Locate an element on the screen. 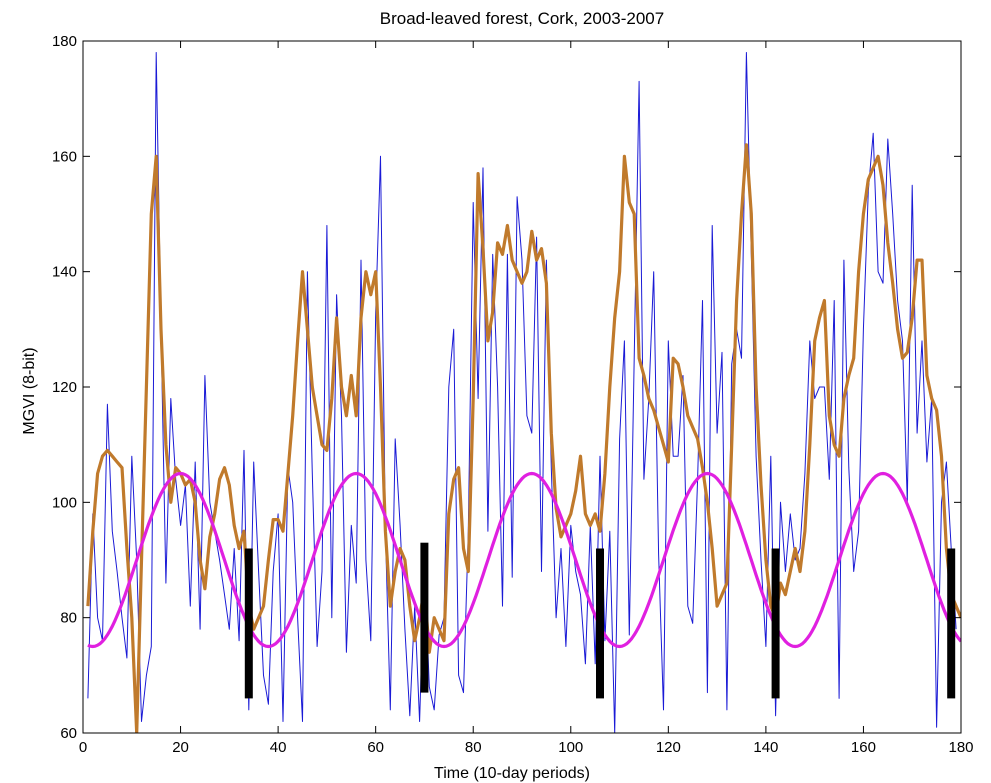  x-tick-label-60: 60 is located at coordinates (375, 747).